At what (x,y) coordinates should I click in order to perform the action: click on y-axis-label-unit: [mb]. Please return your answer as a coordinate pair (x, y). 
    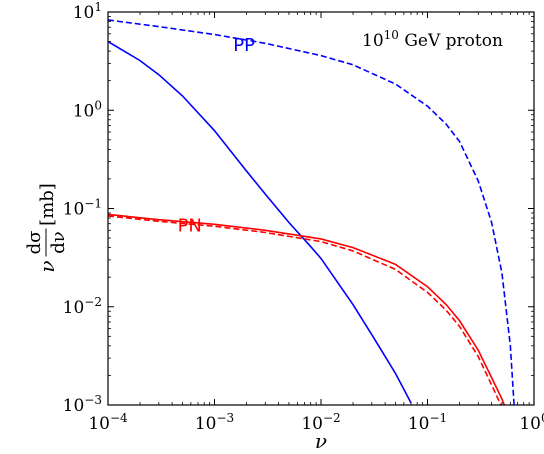
    Looking at the image, I should click on (47, 204).